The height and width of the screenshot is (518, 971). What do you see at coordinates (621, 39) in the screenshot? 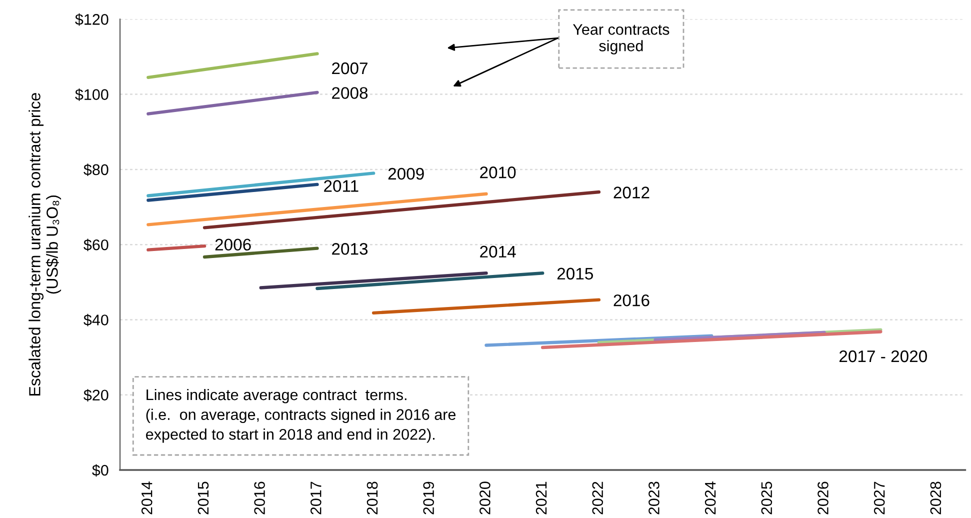
I see `annotation: Year contracts signed` at bounding box center [621, 39].